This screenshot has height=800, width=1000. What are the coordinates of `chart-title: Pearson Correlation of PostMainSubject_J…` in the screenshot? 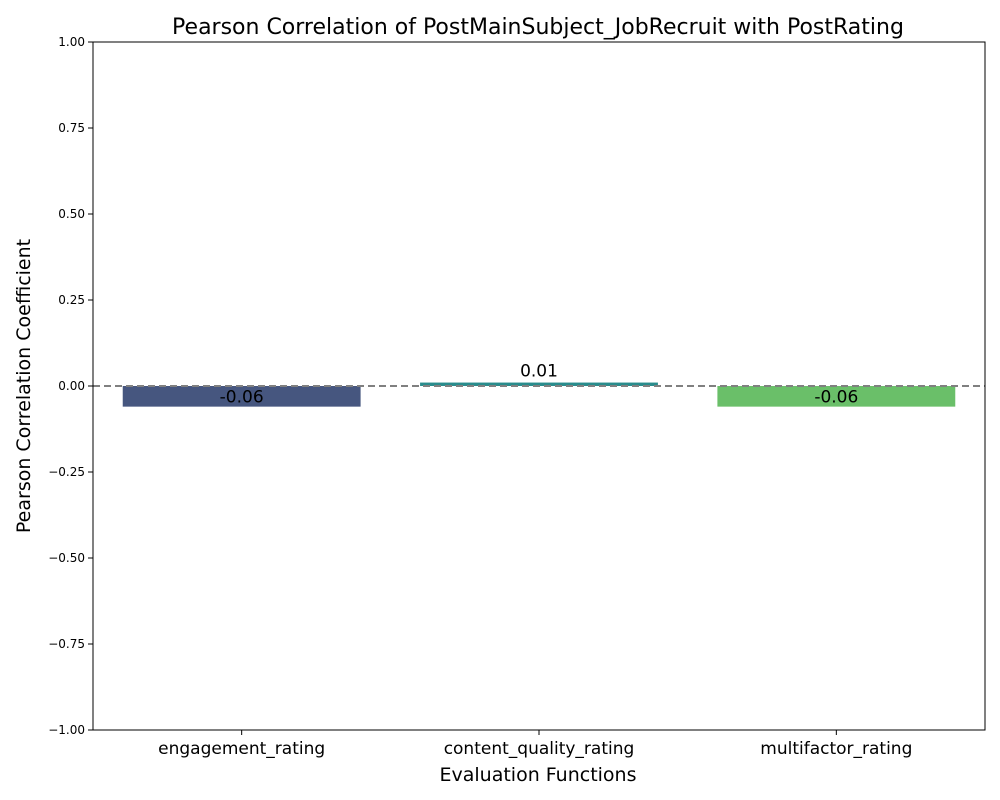 It's located at (538, 27).